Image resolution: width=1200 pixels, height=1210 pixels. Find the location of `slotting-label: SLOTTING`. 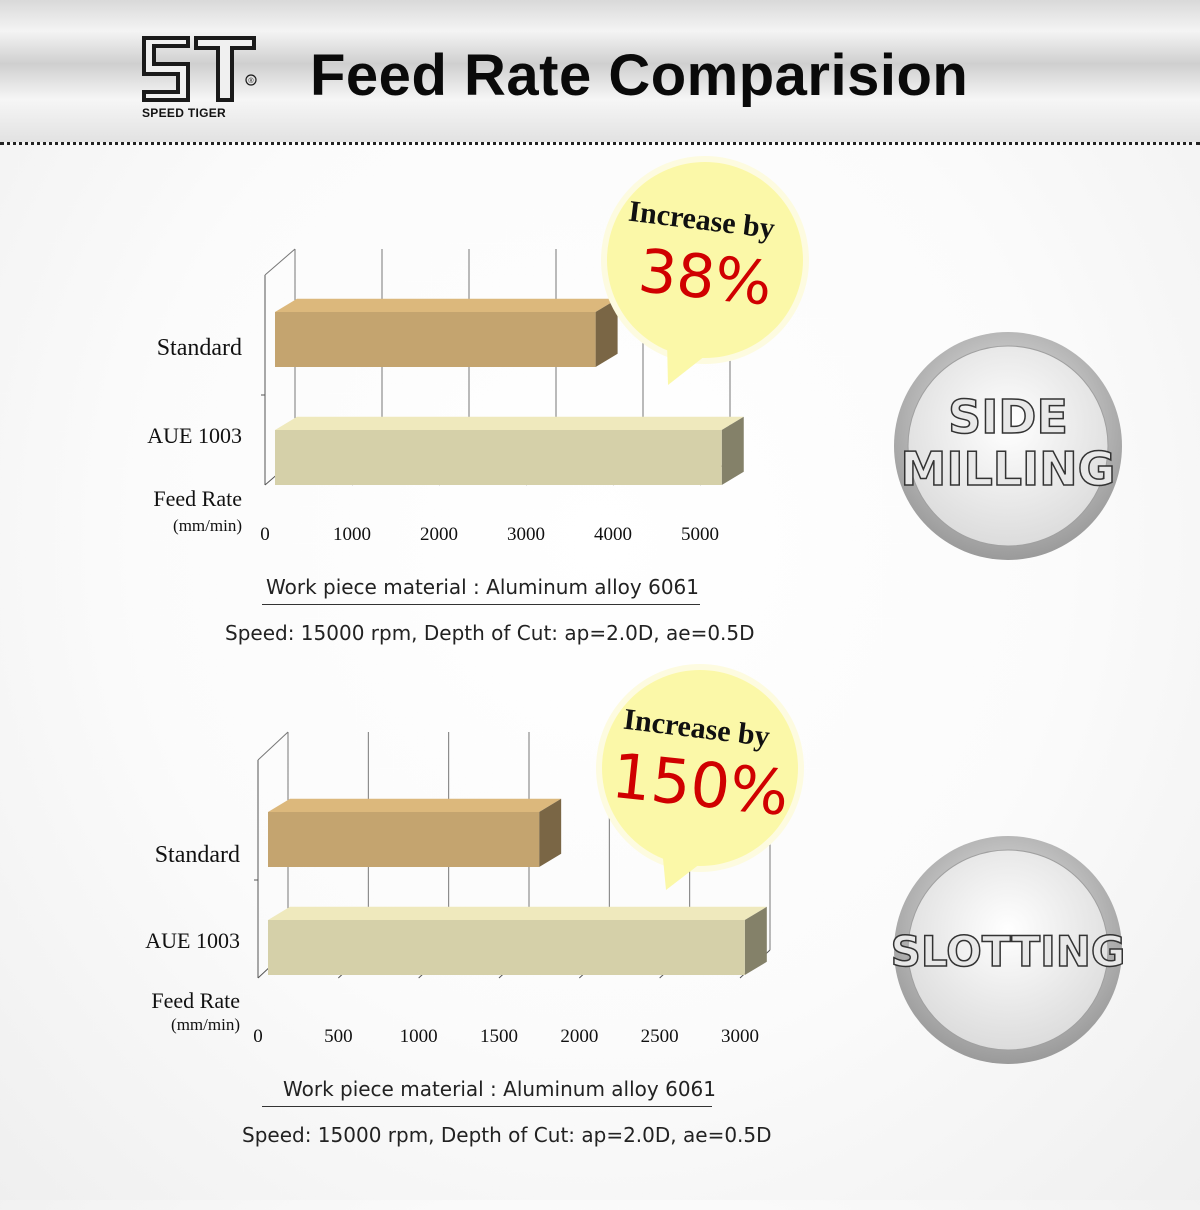

slotting-label: SLOTTING is located at coordinates (1008, 951).